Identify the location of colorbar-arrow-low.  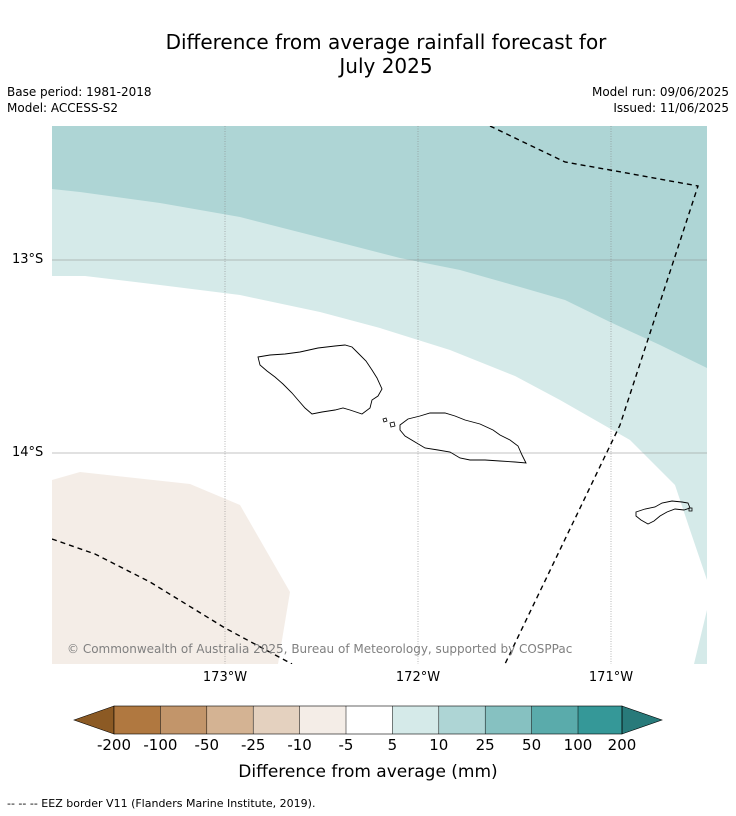
(94, 720).